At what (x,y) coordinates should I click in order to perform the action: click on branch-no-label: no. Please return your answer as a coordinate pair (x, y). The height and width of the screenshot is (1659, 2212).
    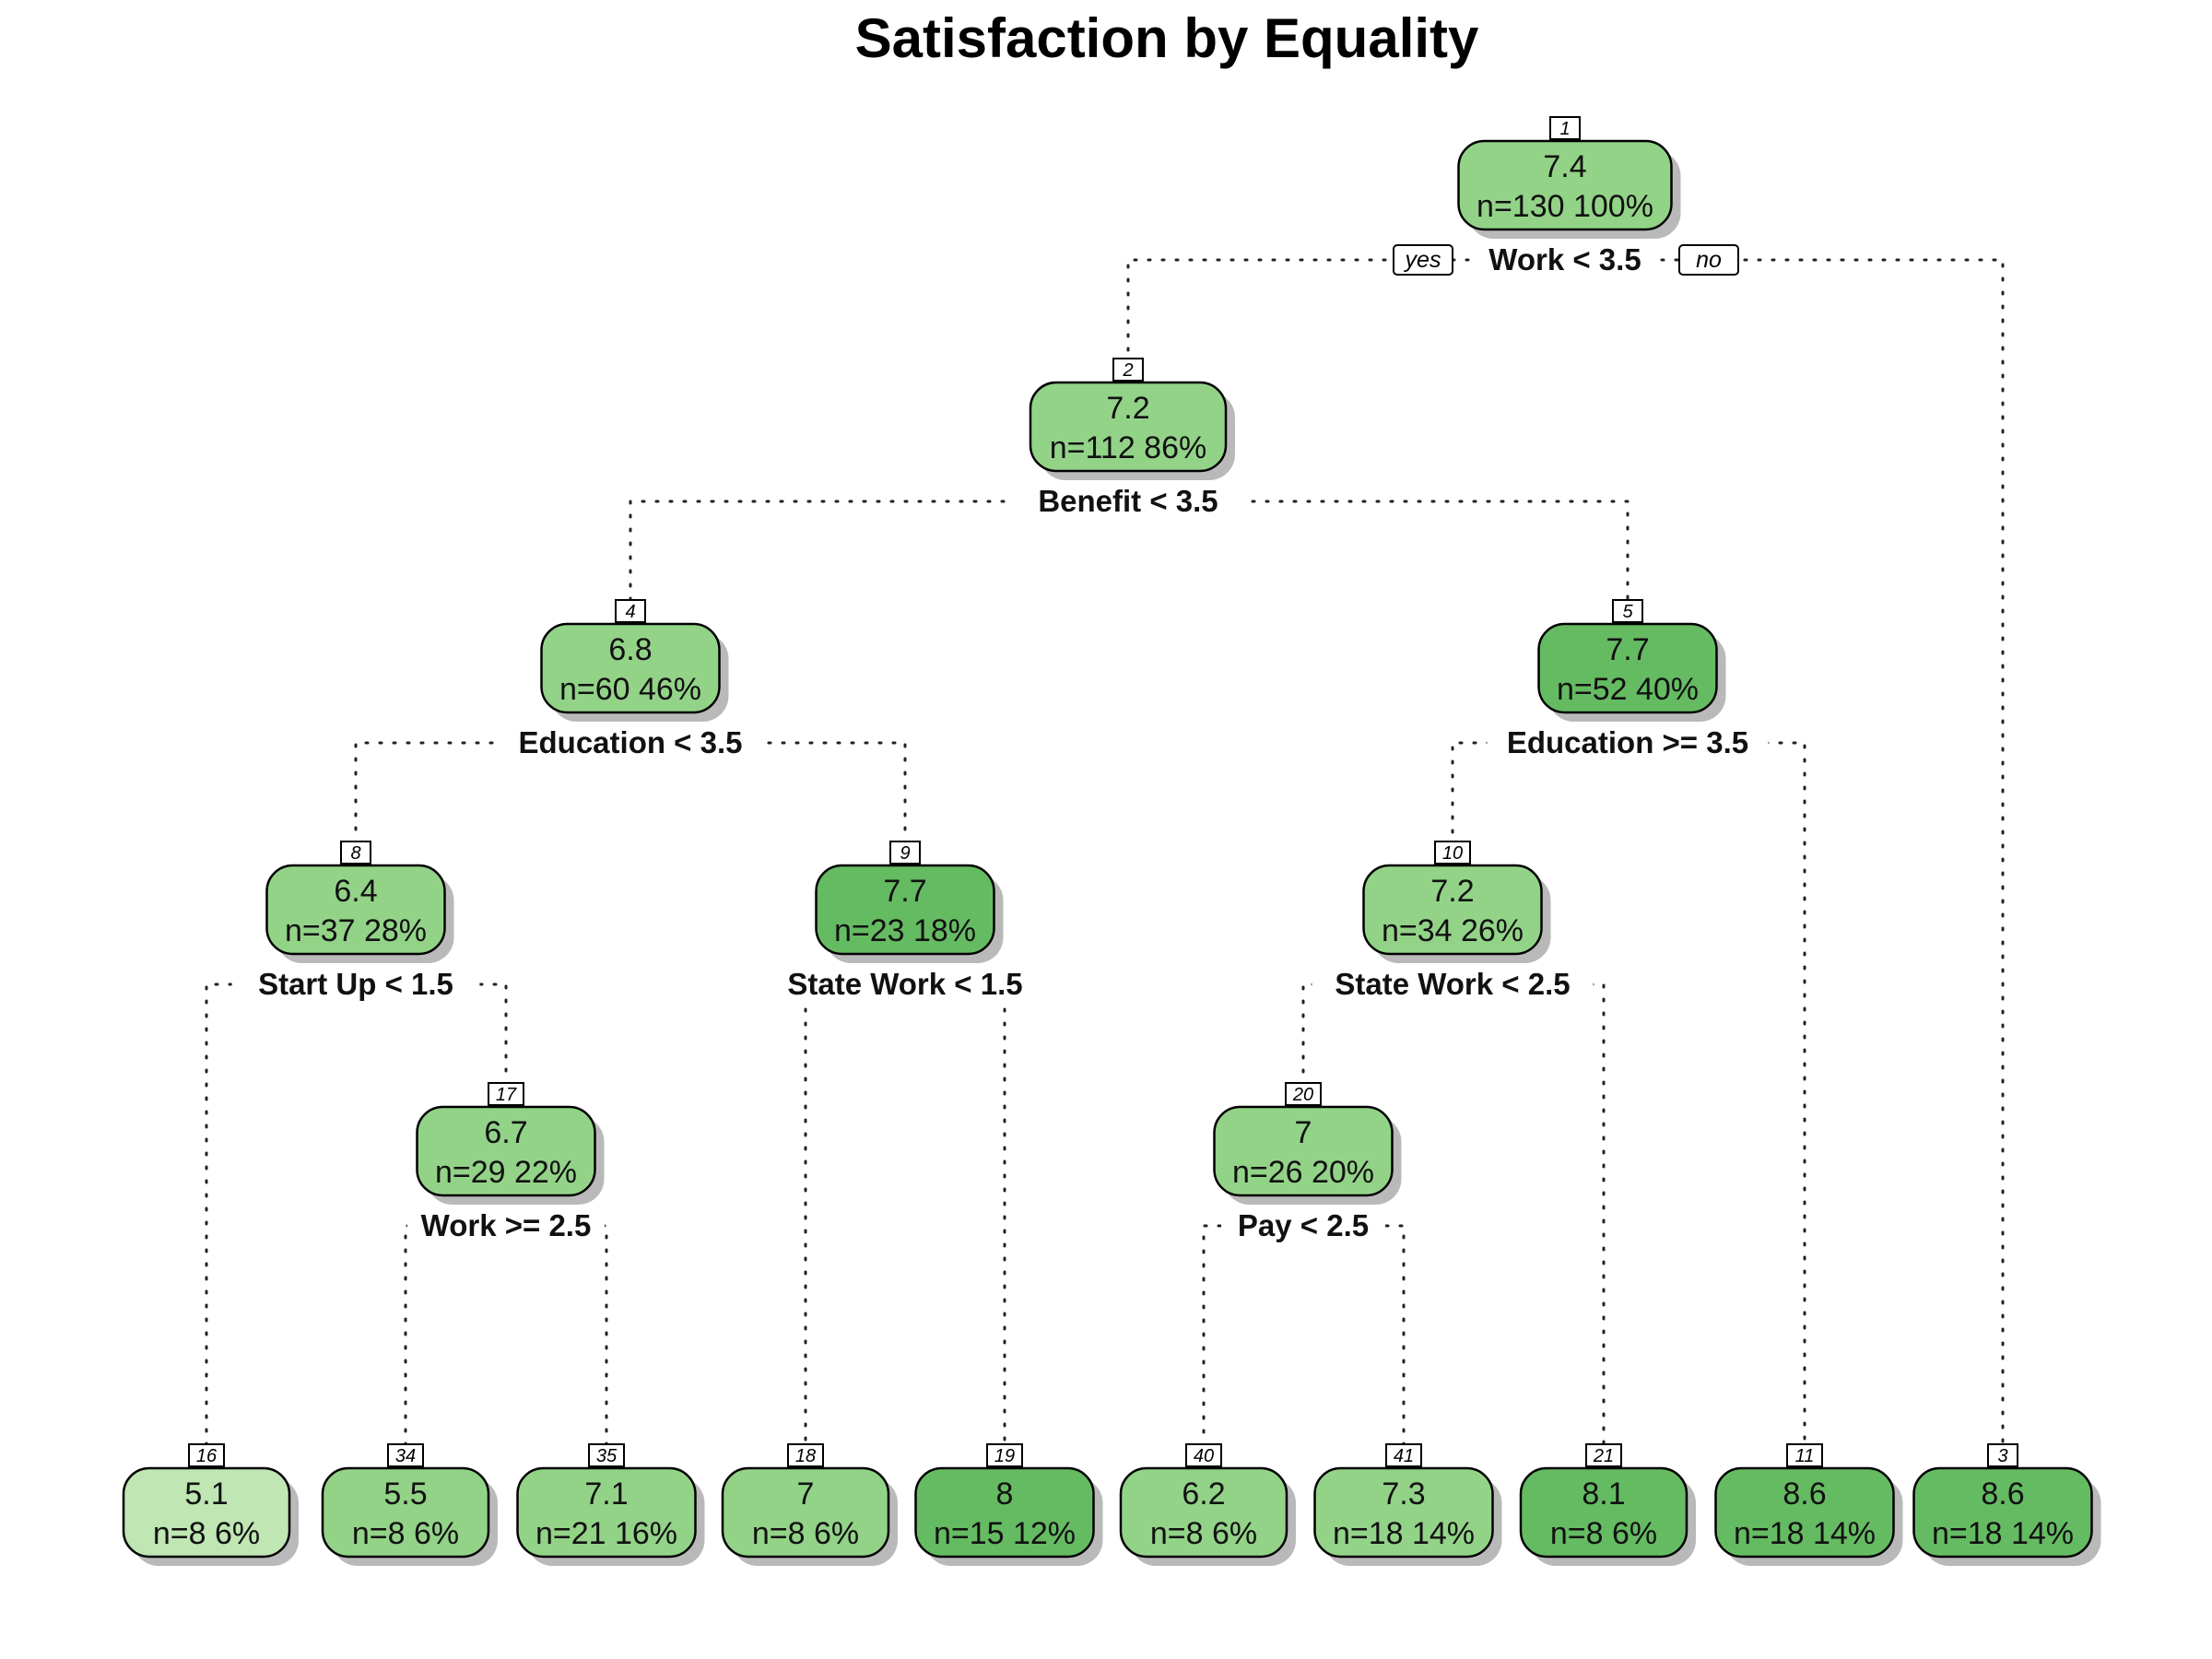
    Looking at the image, I should click on (1708, 260).